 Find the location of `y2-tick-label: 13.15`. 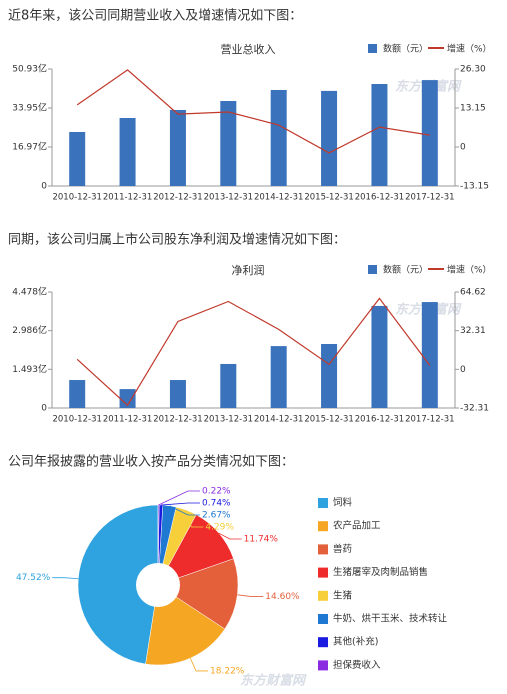

y2-tick-label: 13.15 is located at coordinates (473, 109).